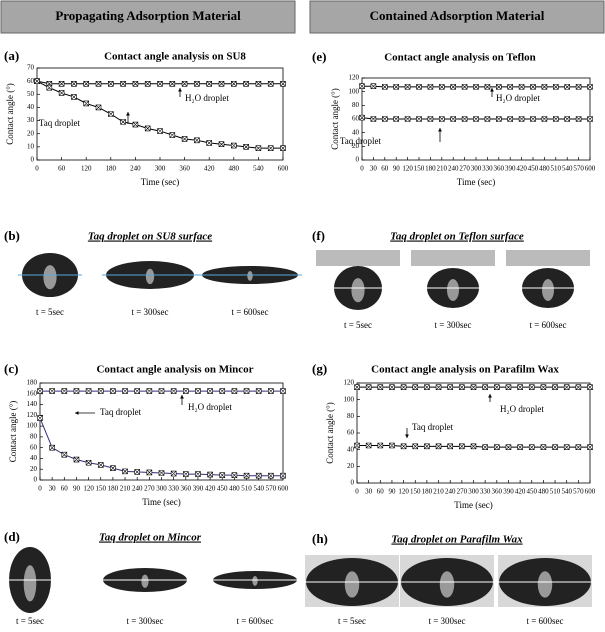  I want to click on x-tick-label: 150, so click(419, 169).